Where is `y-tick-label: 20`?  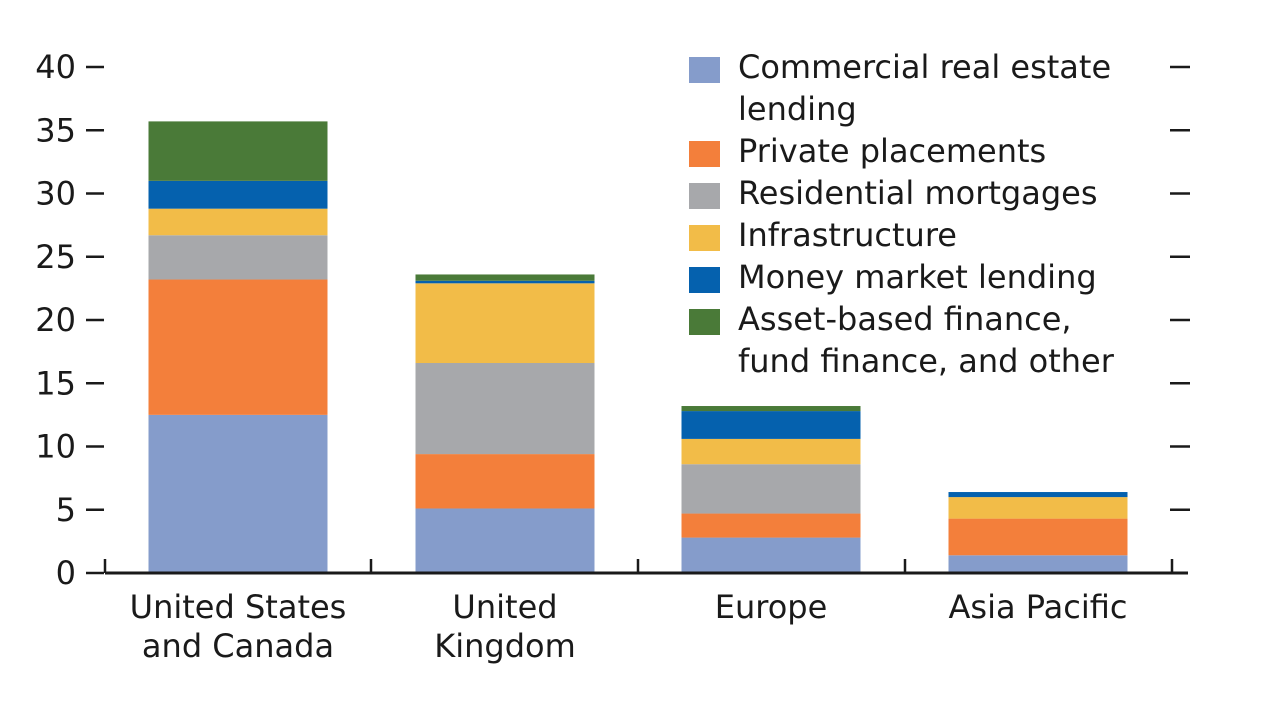 y-tick-label: 20 is located at coordinates (55, 320).